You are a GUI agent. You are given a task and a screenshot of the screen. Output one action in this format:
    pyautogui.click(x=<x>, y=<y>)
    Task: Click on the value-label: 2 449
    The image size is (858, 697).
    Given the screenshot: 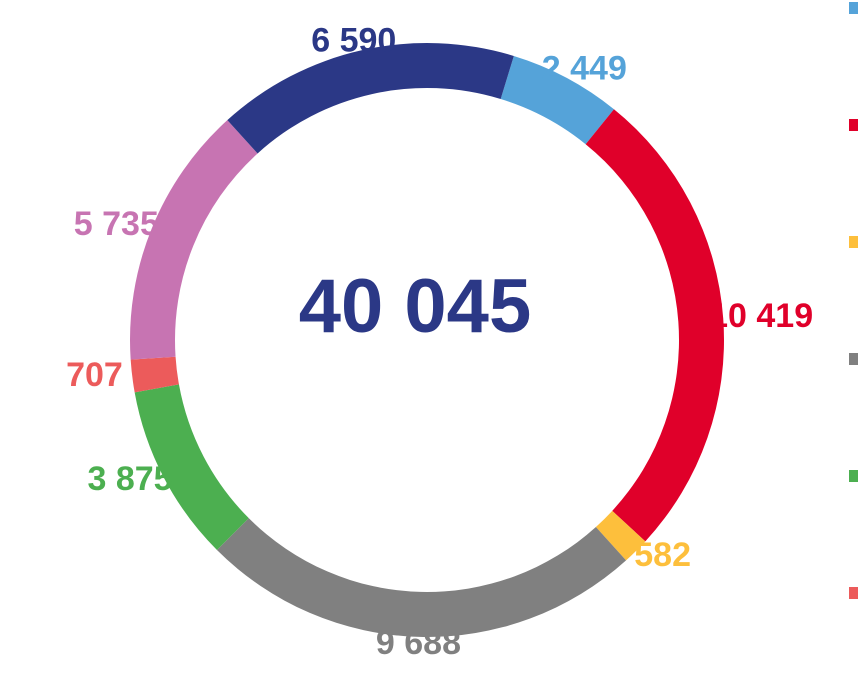 What is the action you would take?
    pyautogui.click(x=584, y=69)
    